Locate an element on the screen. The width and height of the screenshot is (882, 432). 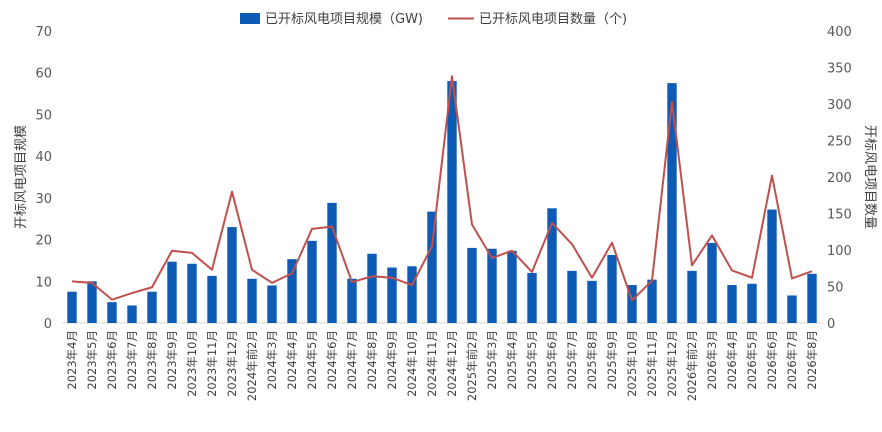
x-tick-label: 2023年4月 is located at coordinates (72, 360).